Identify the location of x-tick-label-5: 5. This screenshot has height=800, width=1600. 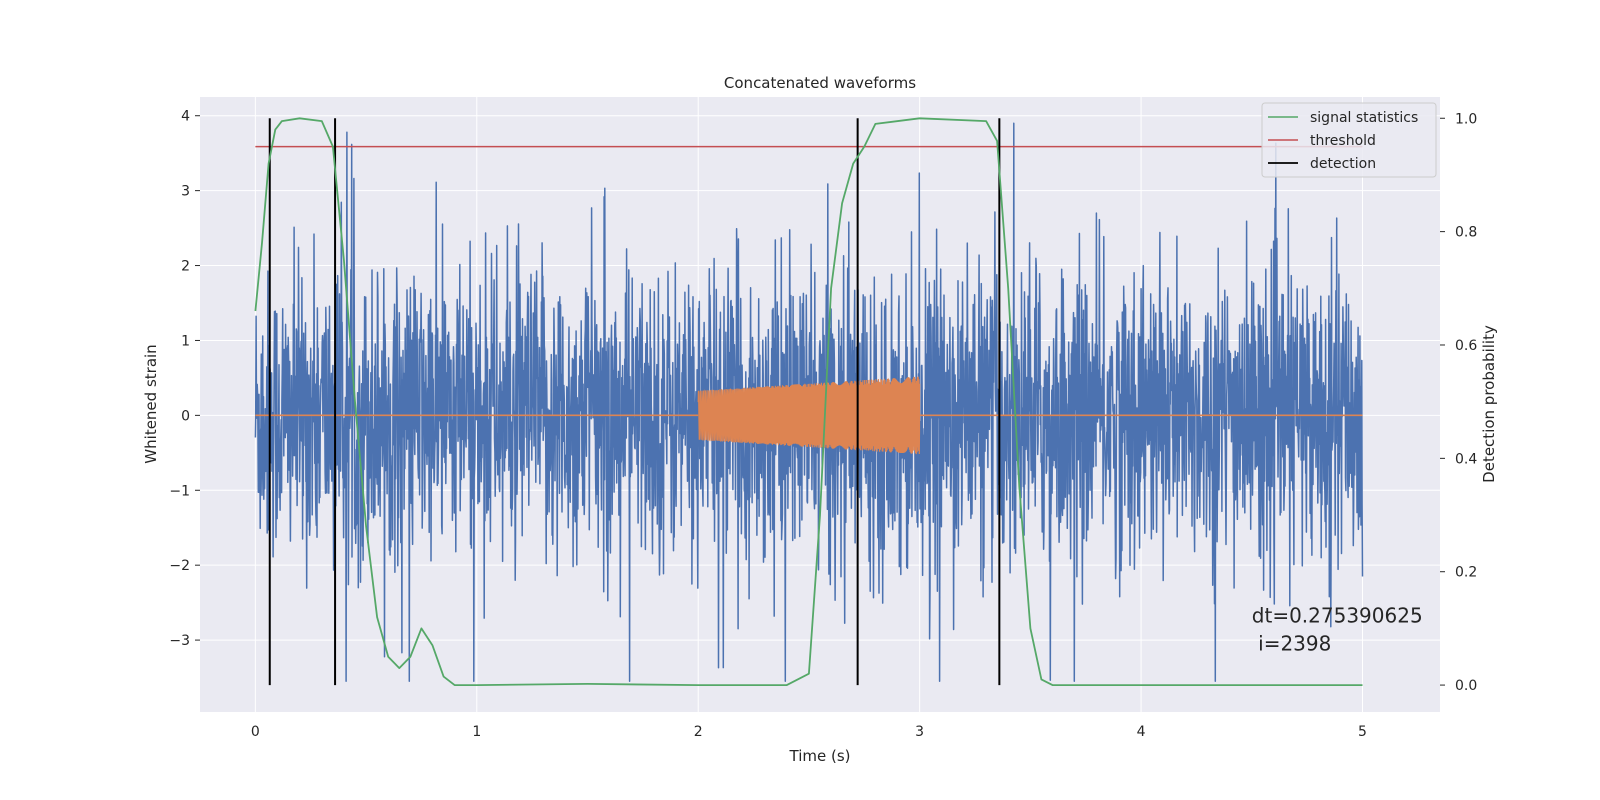
(1362, 732).